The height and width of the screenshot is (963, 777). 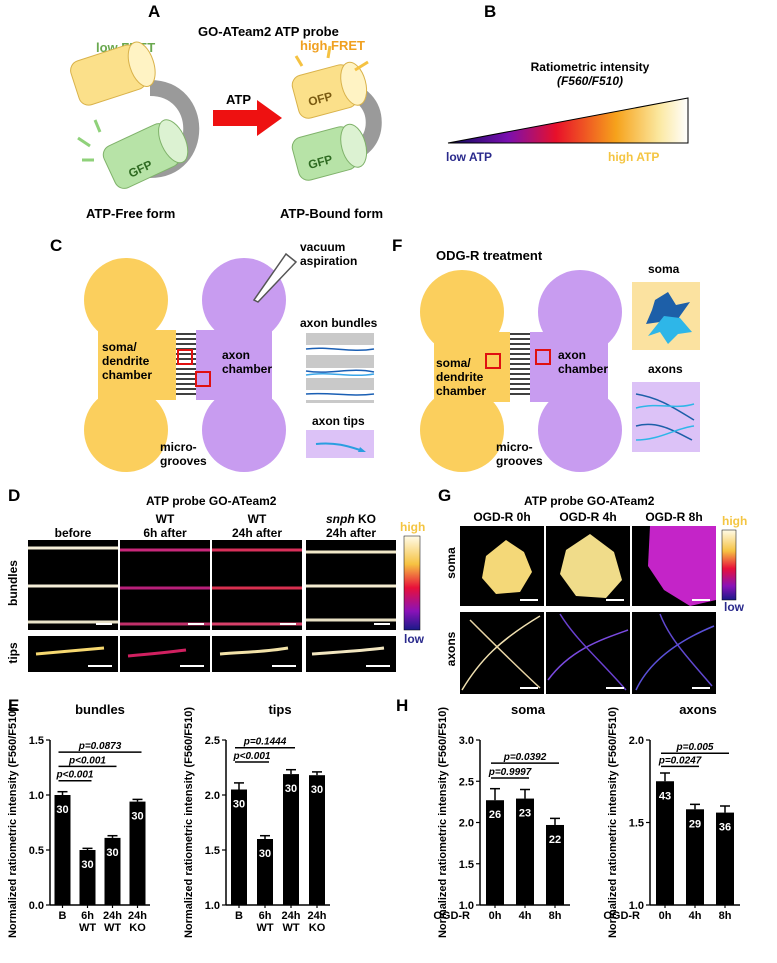 What do you see at coordinates (212, 906) in the screenshot?
I see `y-tick-label: 1.0` at bounding box center [212, 906].